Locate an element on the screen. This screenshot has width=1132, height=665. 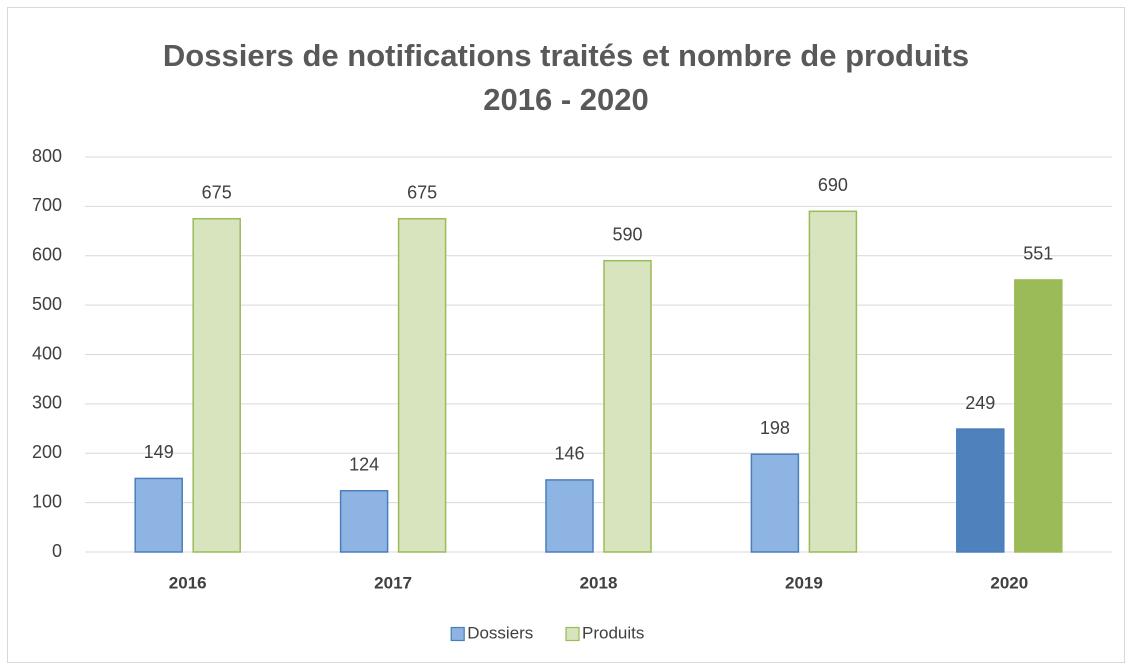
y-tick-label: 400 is located at coordinates (47, 353).